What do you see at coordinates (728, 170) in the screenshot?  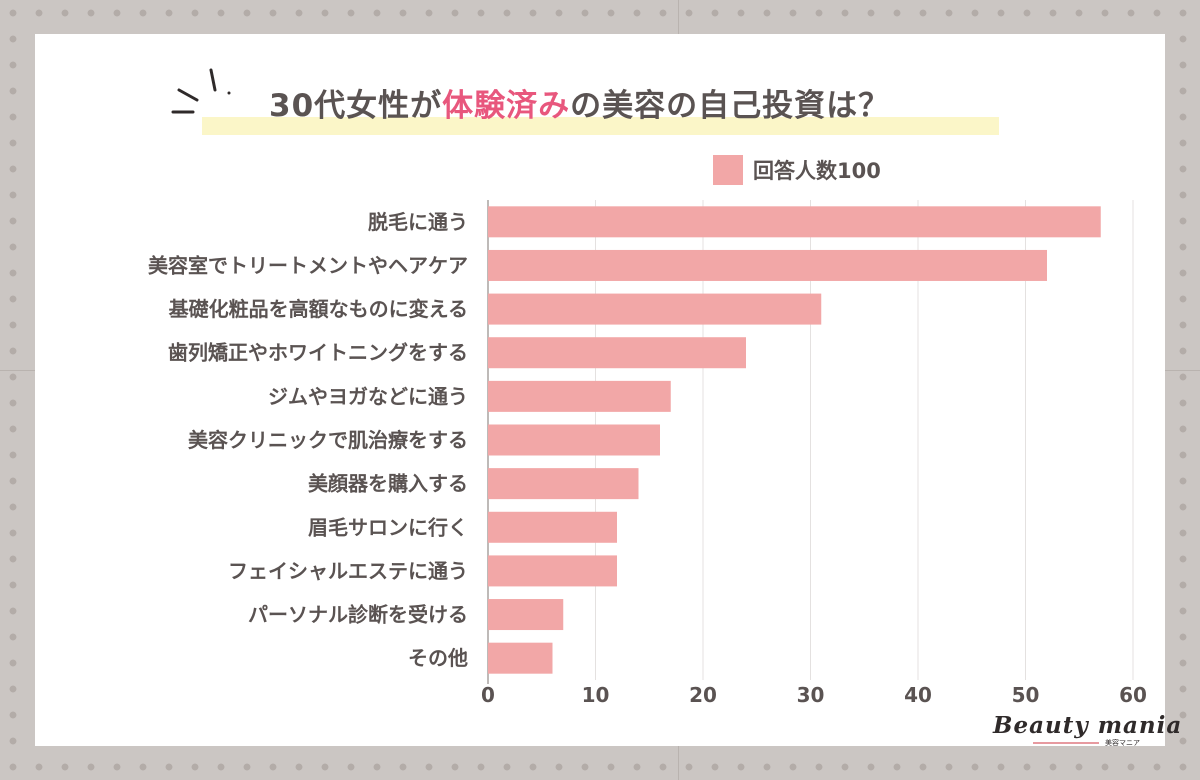 I see `legend-swatch` at bounding box center [728, 170].